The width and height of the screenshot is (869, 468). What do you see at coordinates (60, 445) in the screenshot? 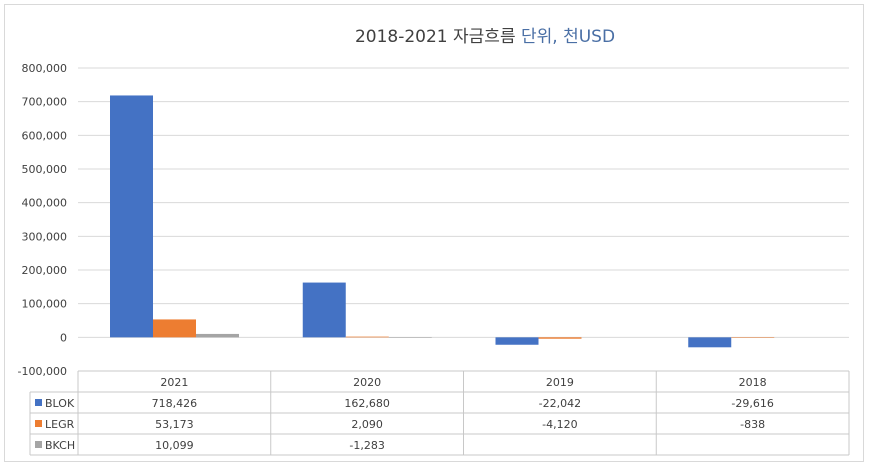
I see `legend-label: BKCH` at bounding box center [60, 445].